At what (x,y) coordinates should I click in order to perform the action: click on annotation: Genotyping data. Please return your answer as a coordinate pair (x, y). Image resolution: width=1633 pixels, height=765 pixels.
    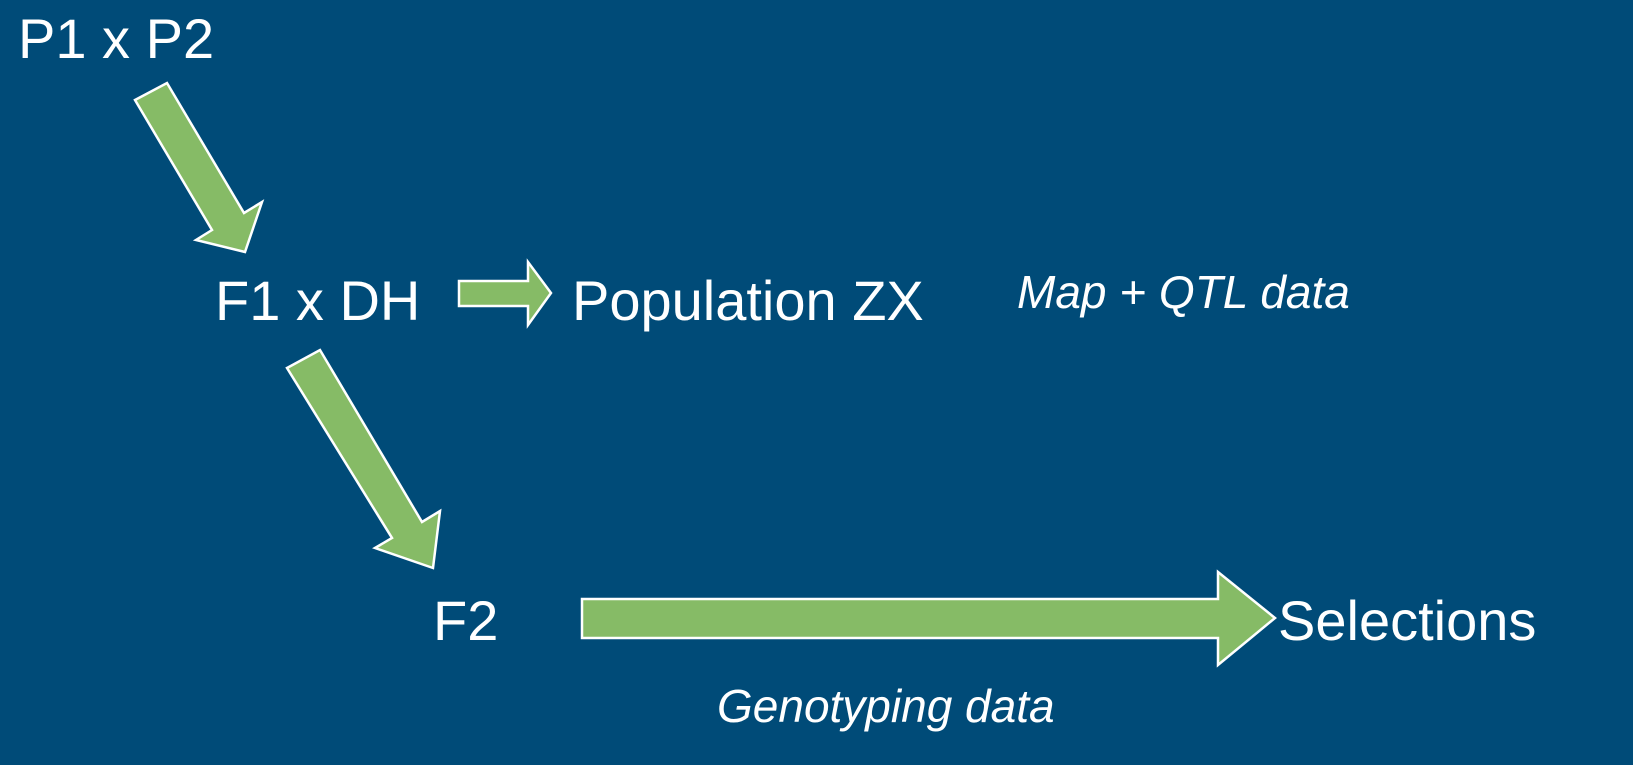
    Looking at the image, I should click on (886, 706).